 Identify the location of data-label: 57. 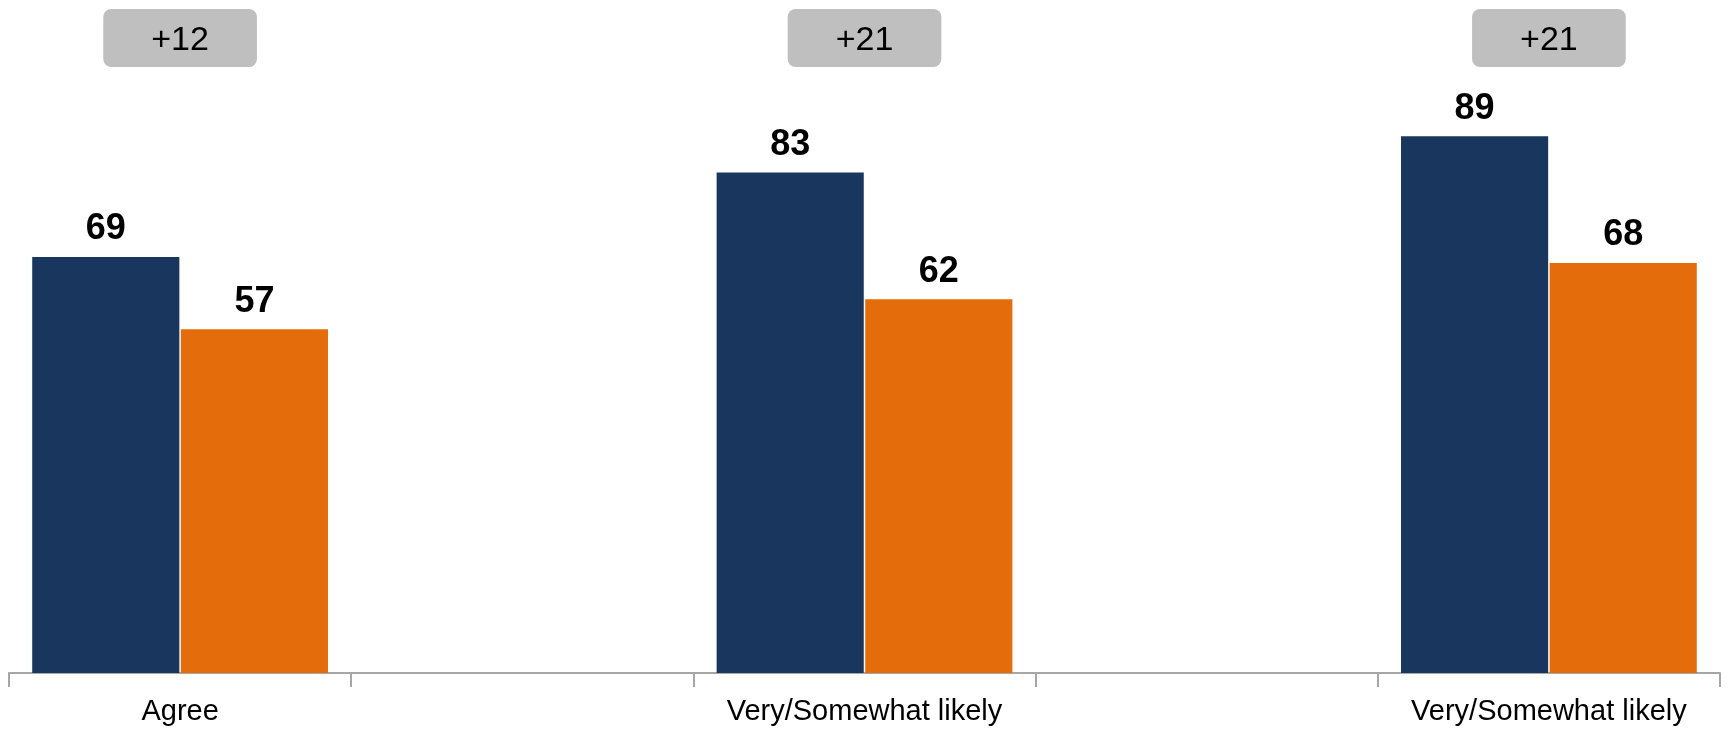
(254, 299).